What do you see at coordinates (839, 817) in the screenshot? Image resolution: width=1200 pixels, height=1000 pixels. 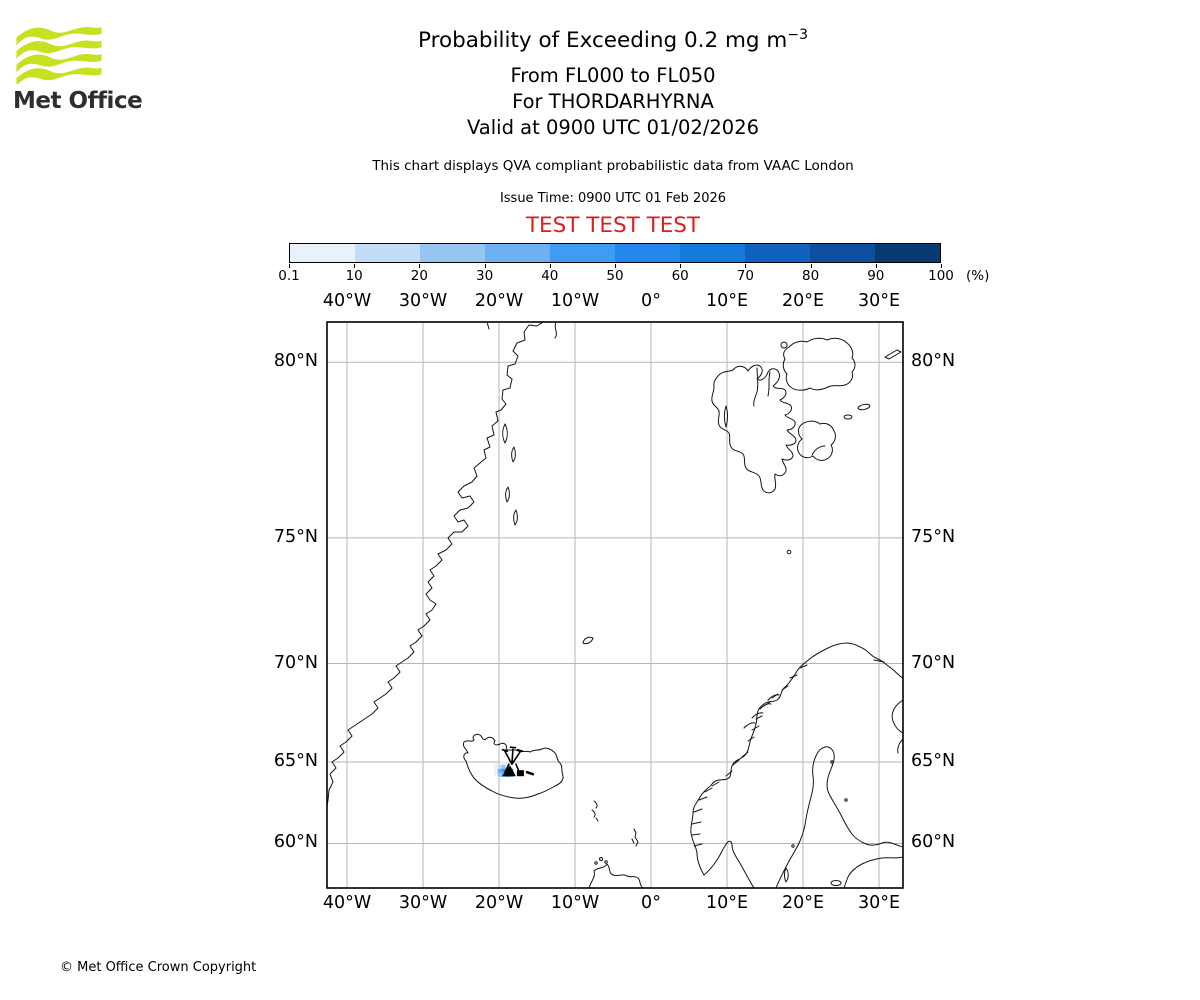 I see `coast-baltic` at bounding box center [839, 817].